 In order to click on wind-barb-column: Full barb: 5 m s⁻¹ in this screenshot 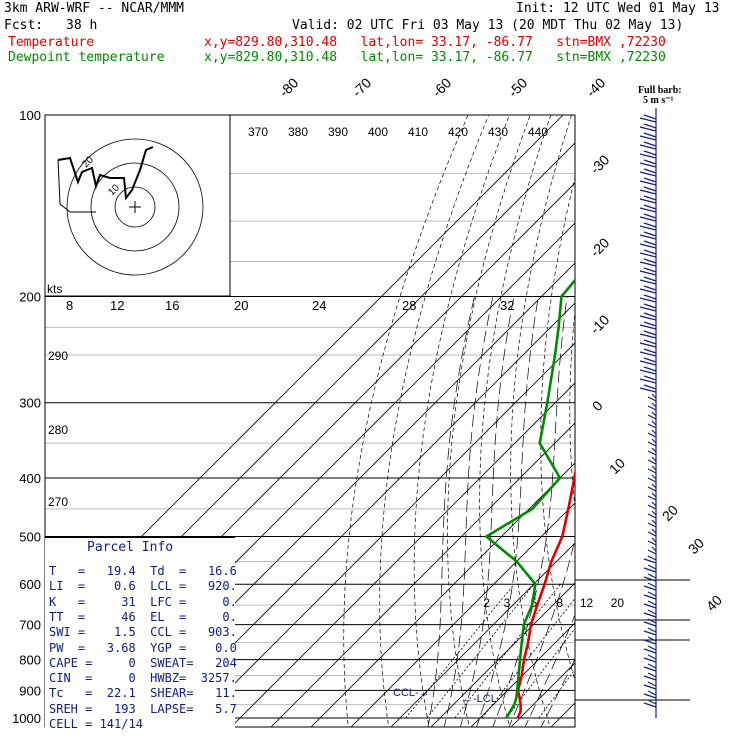, I will do `click(660, 401)`.